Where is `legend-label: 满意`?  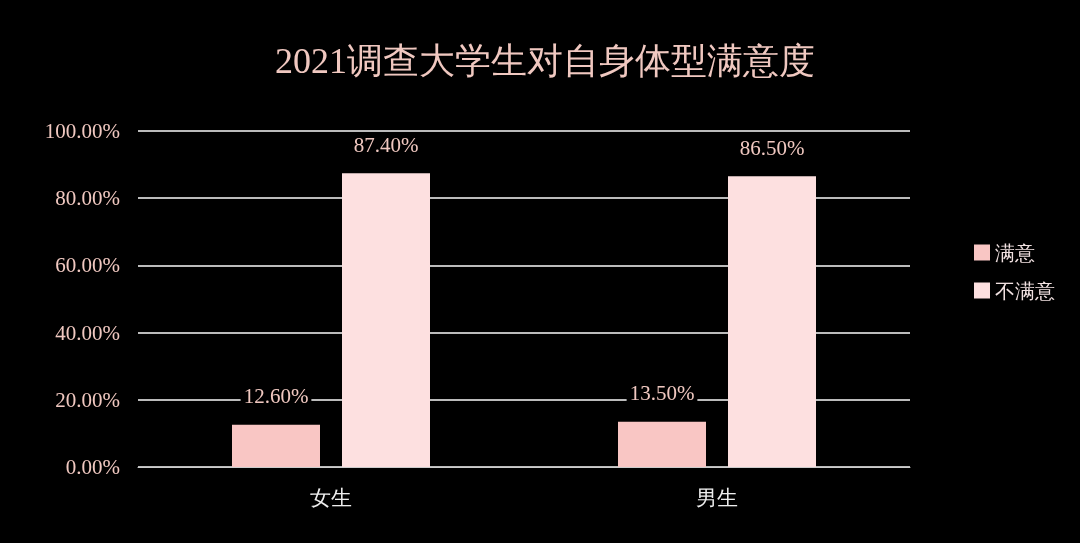 legend-label: 满意 is located at coordinates (1015, 252).